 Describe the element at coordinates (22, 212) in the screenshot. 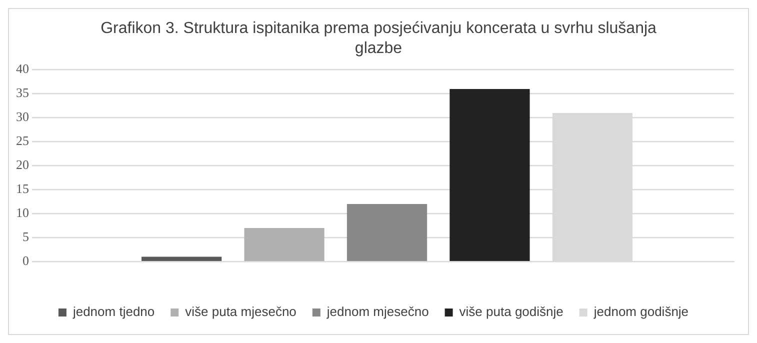

I see `y-tick-label: 10` at that location.